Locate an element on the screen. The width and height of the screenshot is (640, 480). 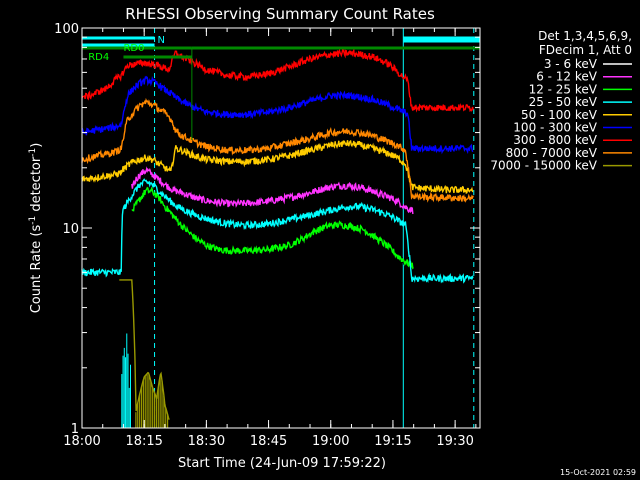
series-50-100keV is located at coordinates (277, 166).